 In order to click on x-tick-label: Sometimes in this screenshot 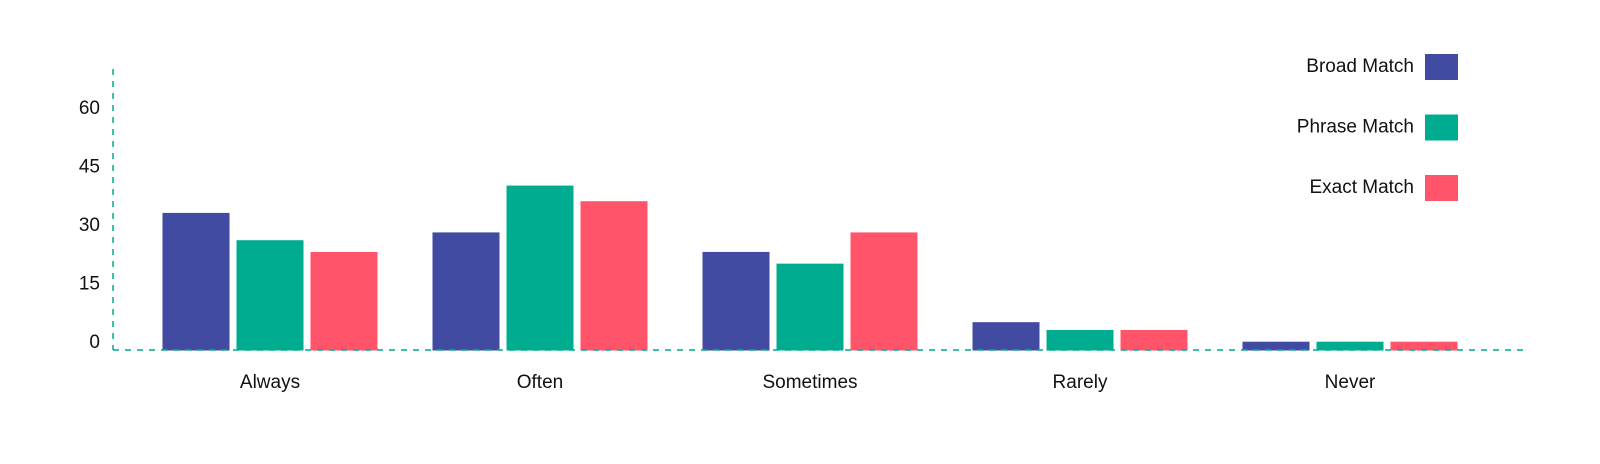, I will do `click(809, 382)`.